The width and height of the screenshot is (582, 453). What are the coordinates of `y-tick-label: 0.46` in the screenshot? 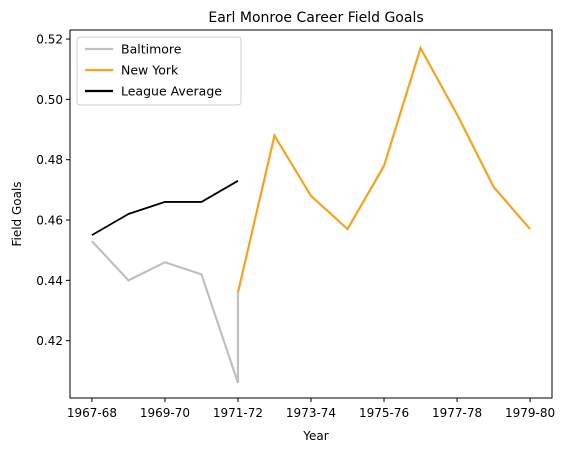 It's located at (49, 221).